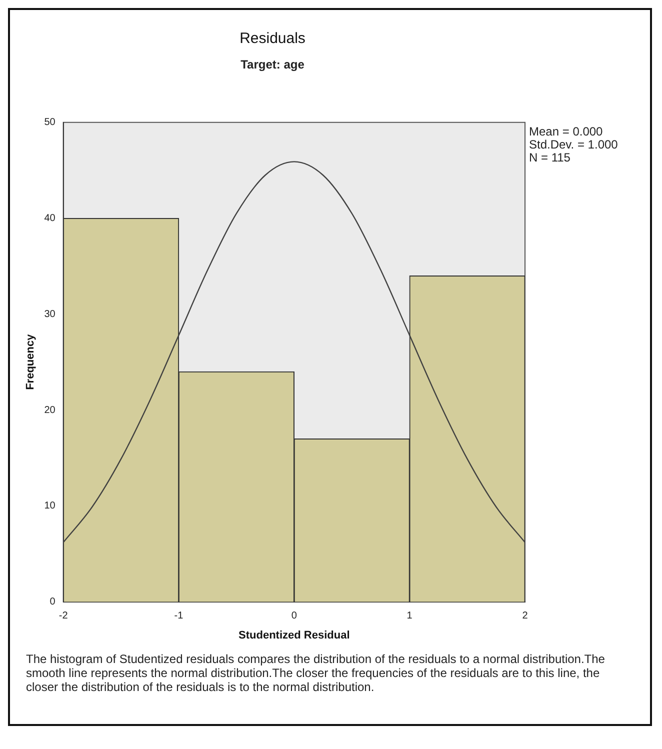  I want to click on x-tick-label: 1, so click(409, 616).